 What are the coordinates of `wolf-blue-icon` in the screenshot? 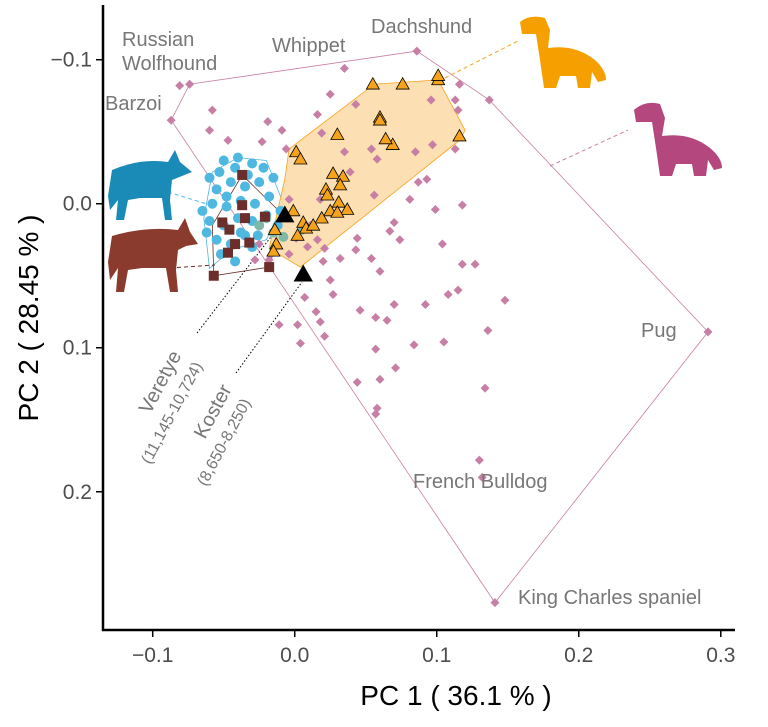 It's located at (150, 185).